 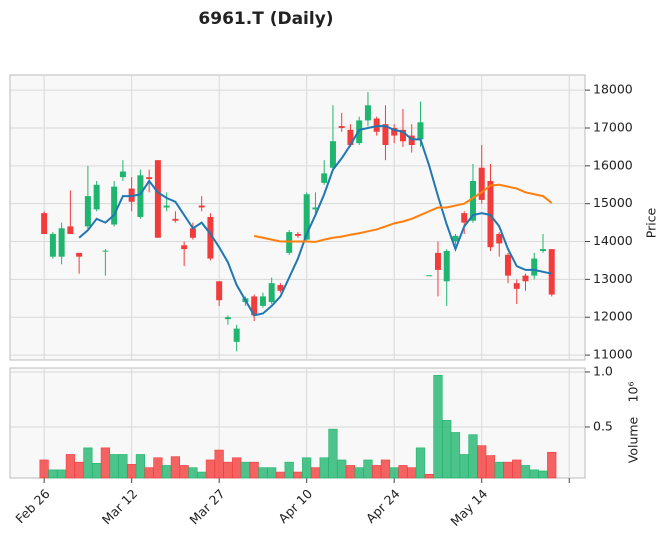 What do you see at coordinates (613, 278) in the screenshot?
I see `y-tick-label: 13000` at bounding box center [613, 278].